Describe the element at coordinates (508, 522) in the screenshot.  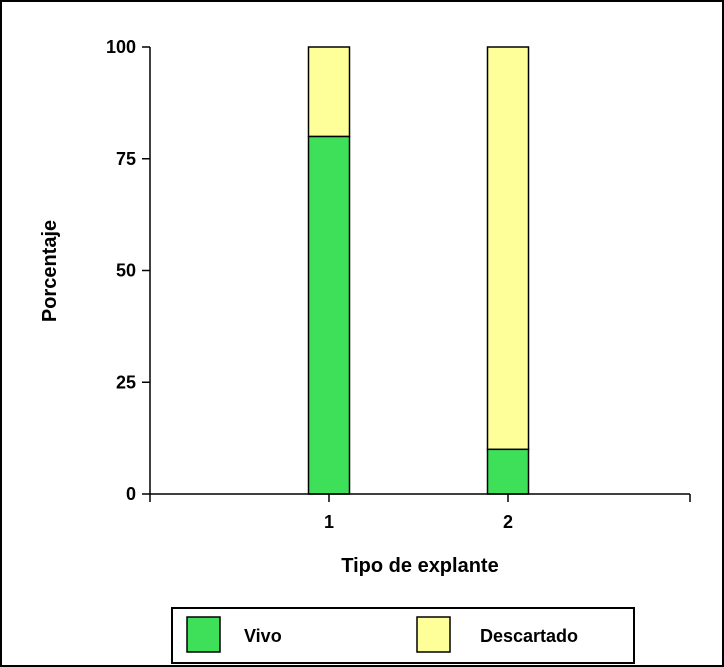
I see `x-tick-label-2: 2` at that location.